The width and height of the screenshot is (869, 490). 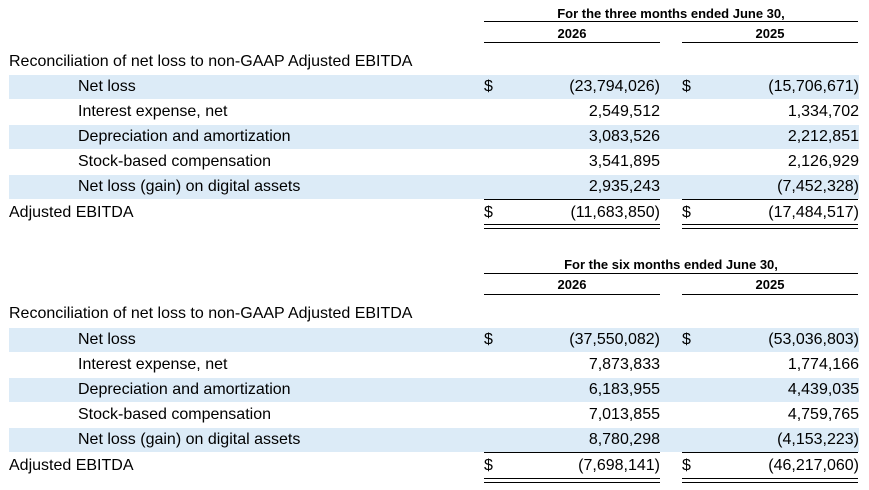 What do you see at coordinates (823, 364) in the screenshot?
I see `prior-value: 1,774,166` at bounding box center [823, 364].